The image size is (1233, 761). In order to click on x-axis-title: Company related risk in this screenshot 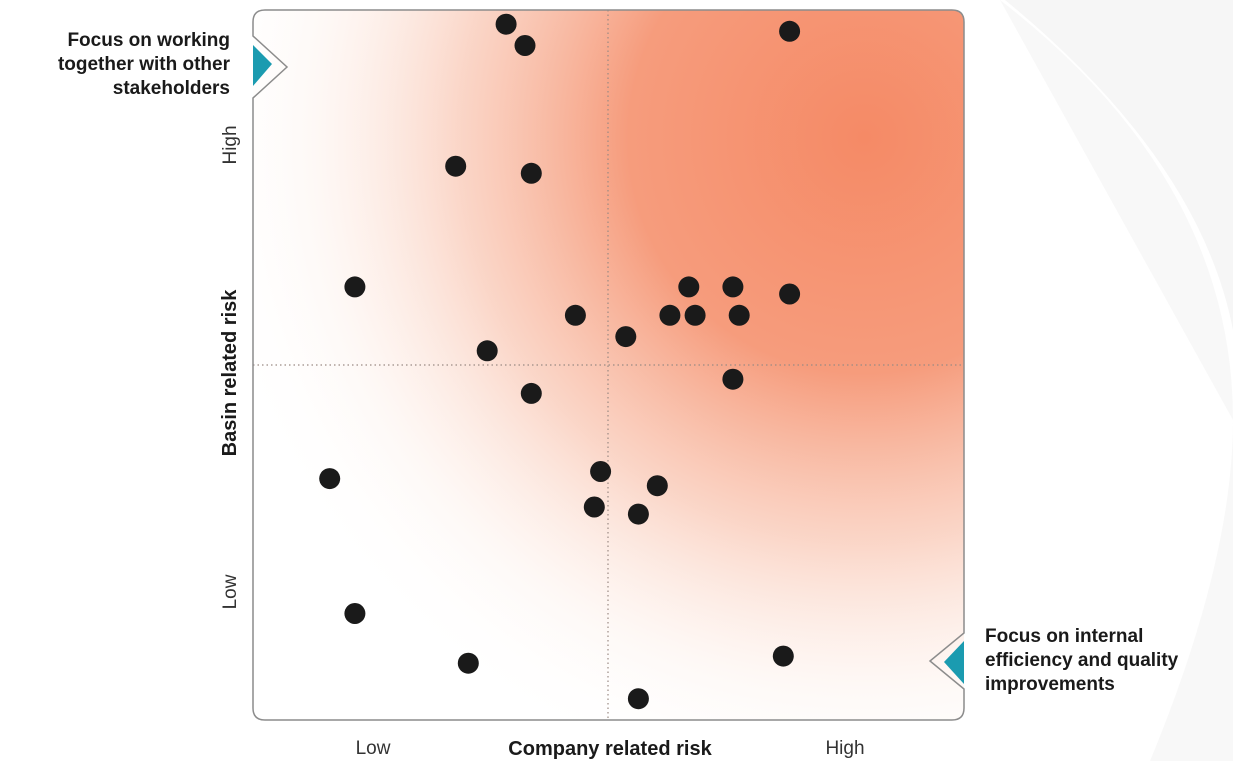, I will do `click(610, 749)`.